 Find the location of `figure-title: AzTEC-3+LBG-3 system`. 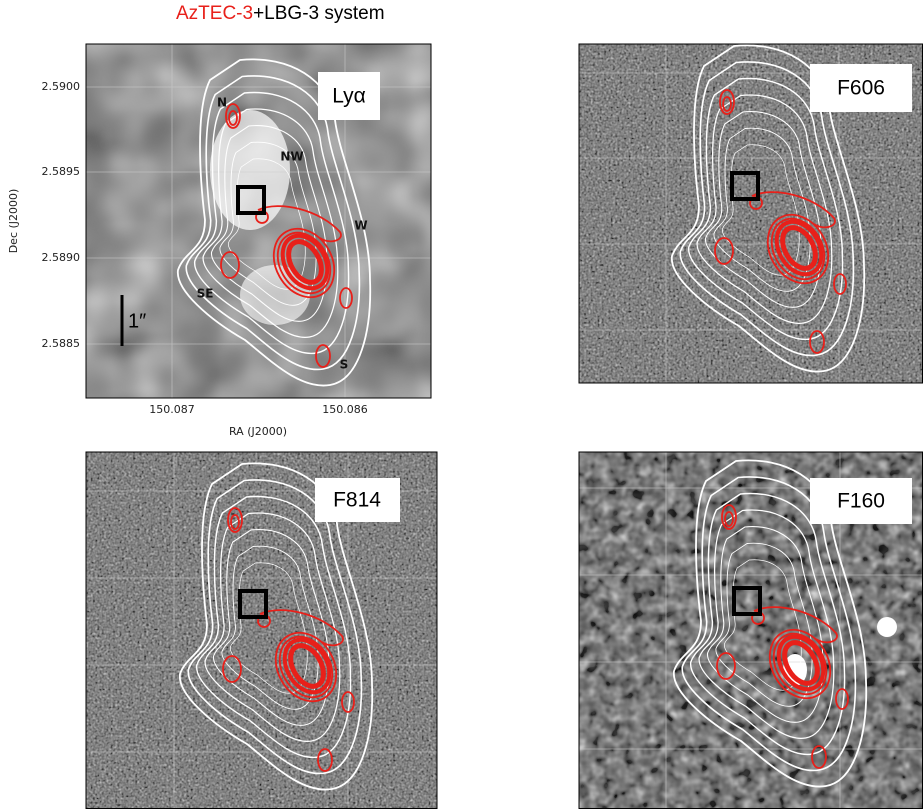

figure-title: AzTEC-3+LBG-3 system is located at coordinates (280, 13).